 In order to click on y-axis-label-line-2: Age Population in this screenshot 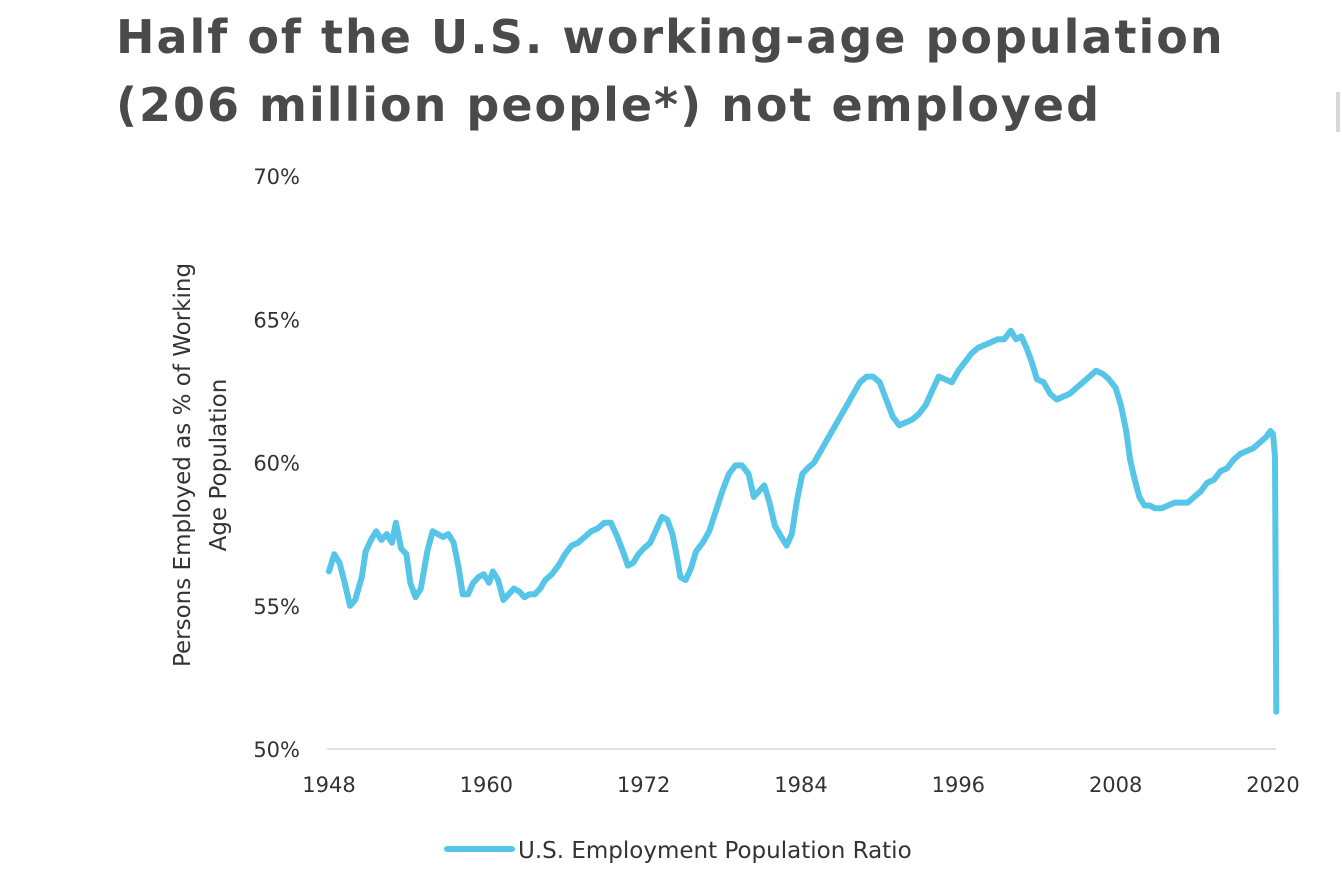, I will do `click(219, 465)`.